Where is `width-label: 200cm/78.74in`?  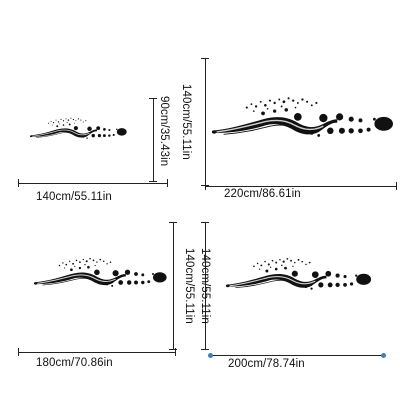
width-label: 200cm/78.74in is located at coordinates (266, 364).